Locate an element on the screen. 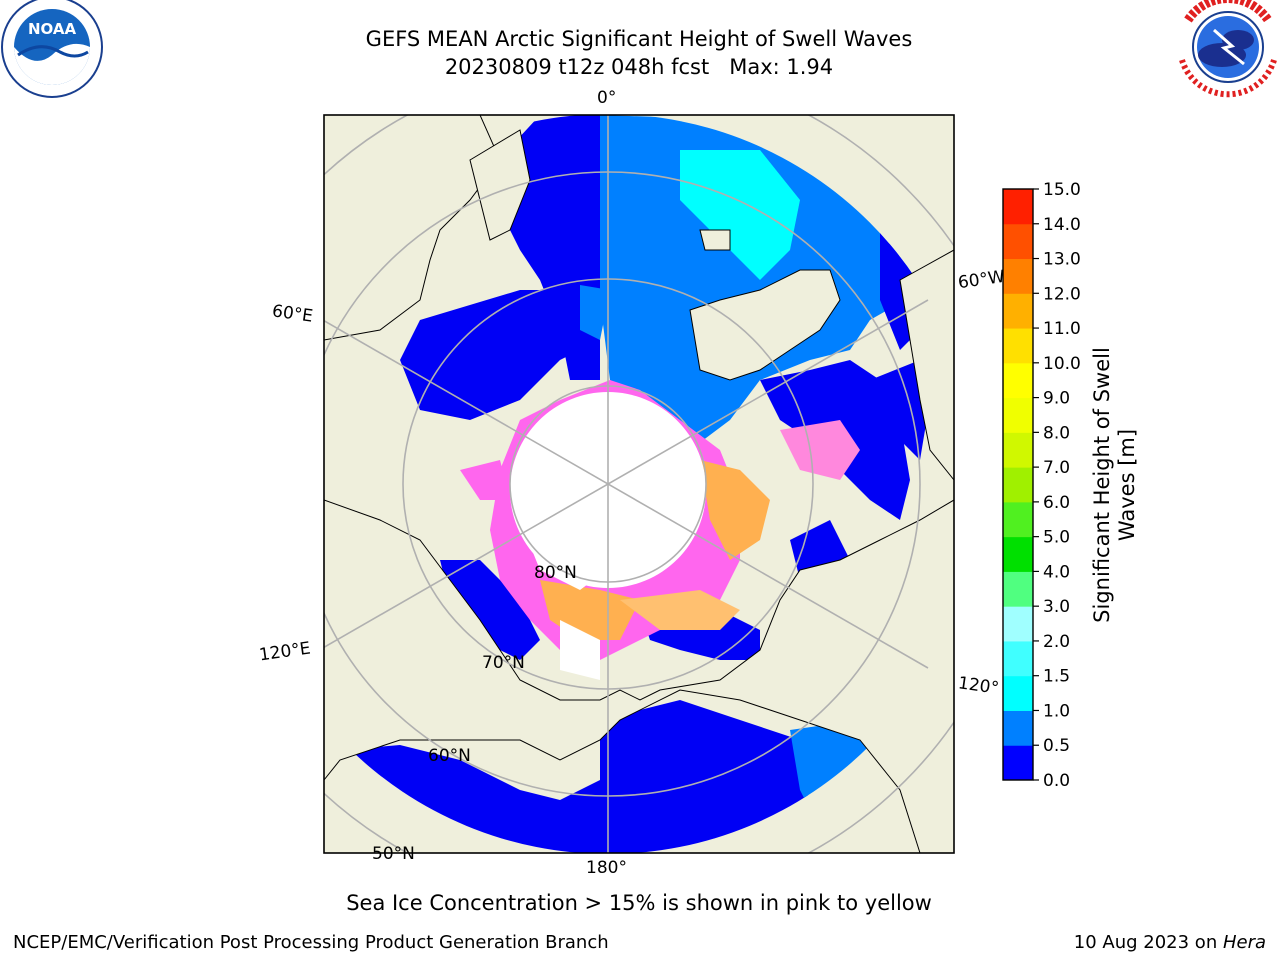 This screenshot has height=960, width=1280. colorbar-frame is located at coordinates (1018, 484).